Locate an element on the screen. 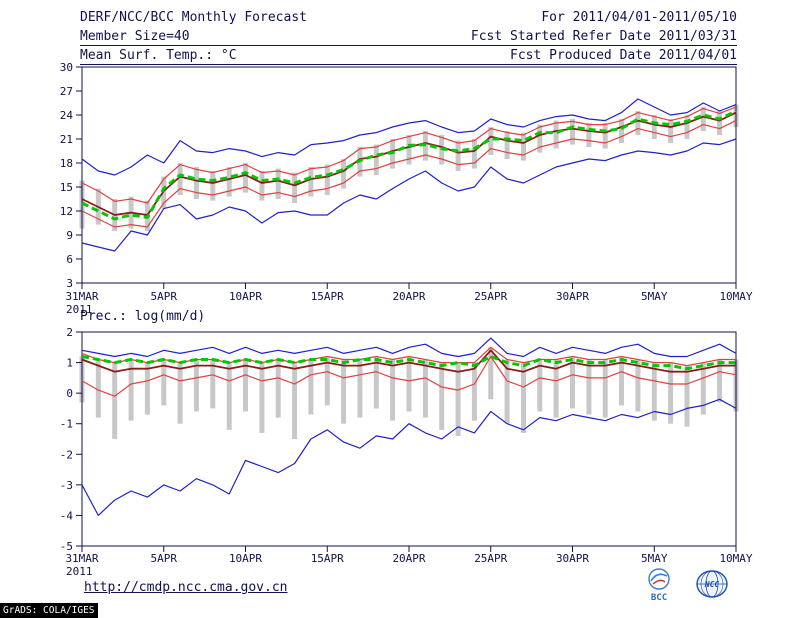 This screenshot has width=800, height=618. precipitation-xtick-label: 10MAY is located at coordinates (735, 558).